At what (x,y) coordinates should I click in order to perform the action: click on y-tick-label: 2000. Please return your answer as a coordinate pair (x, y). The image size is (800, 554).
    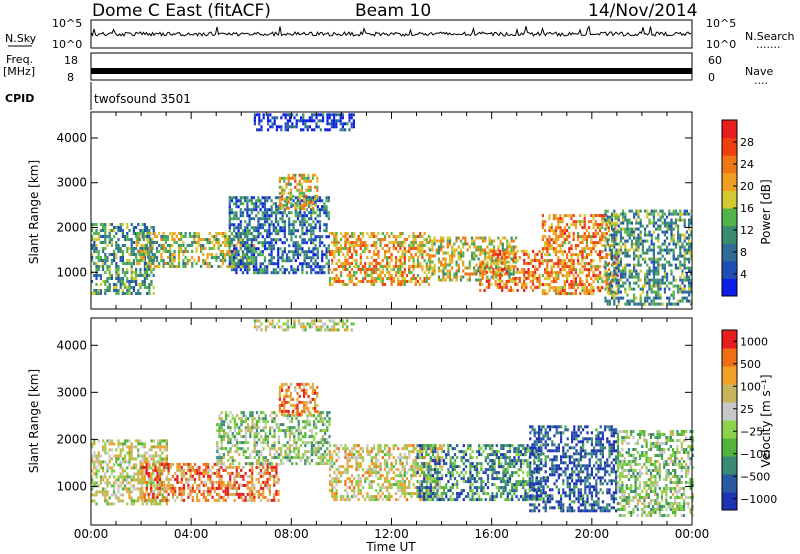
    Looking at the image, I should click on (71, 228).